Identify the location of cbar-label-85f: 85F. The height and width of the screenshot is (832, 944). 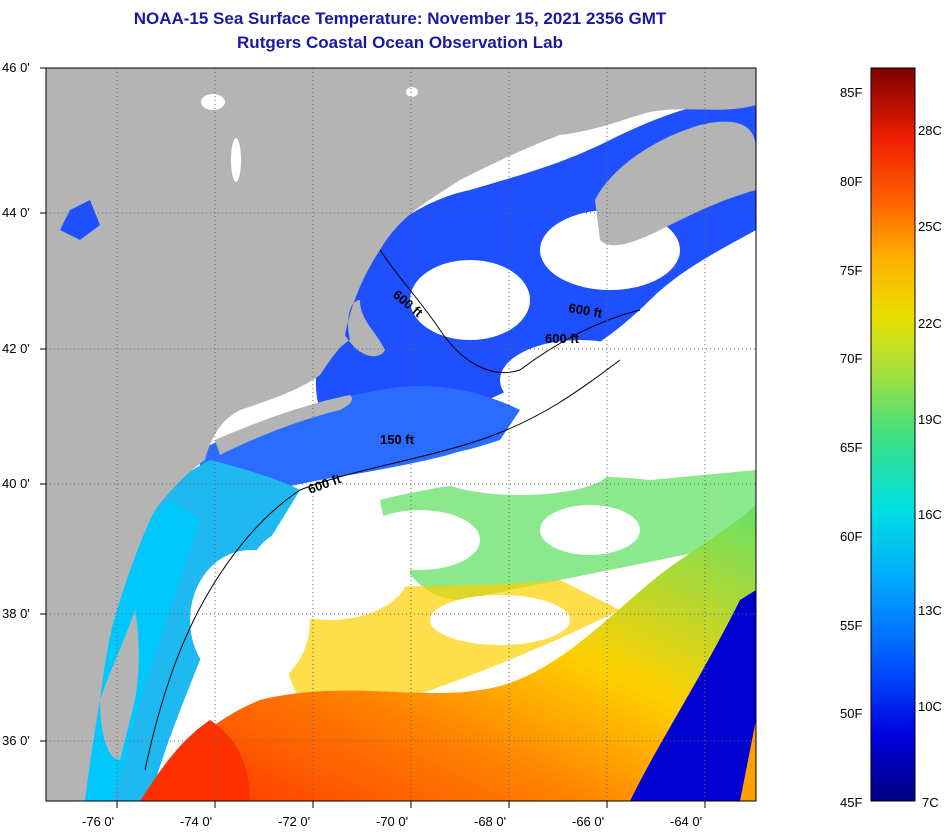
(851, 92).